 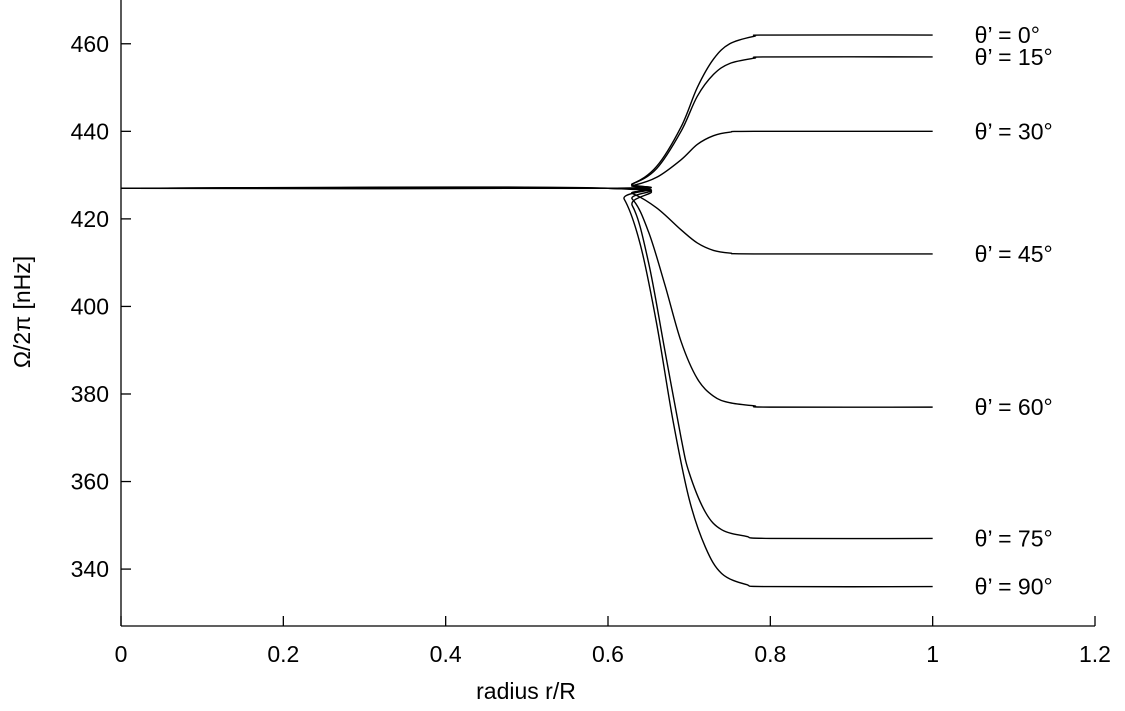 What do you see at coordinates (1014, 131) in the screenshot?
I see `series-label-2: θ’ = 30°` at bounding box center [1014, 131].